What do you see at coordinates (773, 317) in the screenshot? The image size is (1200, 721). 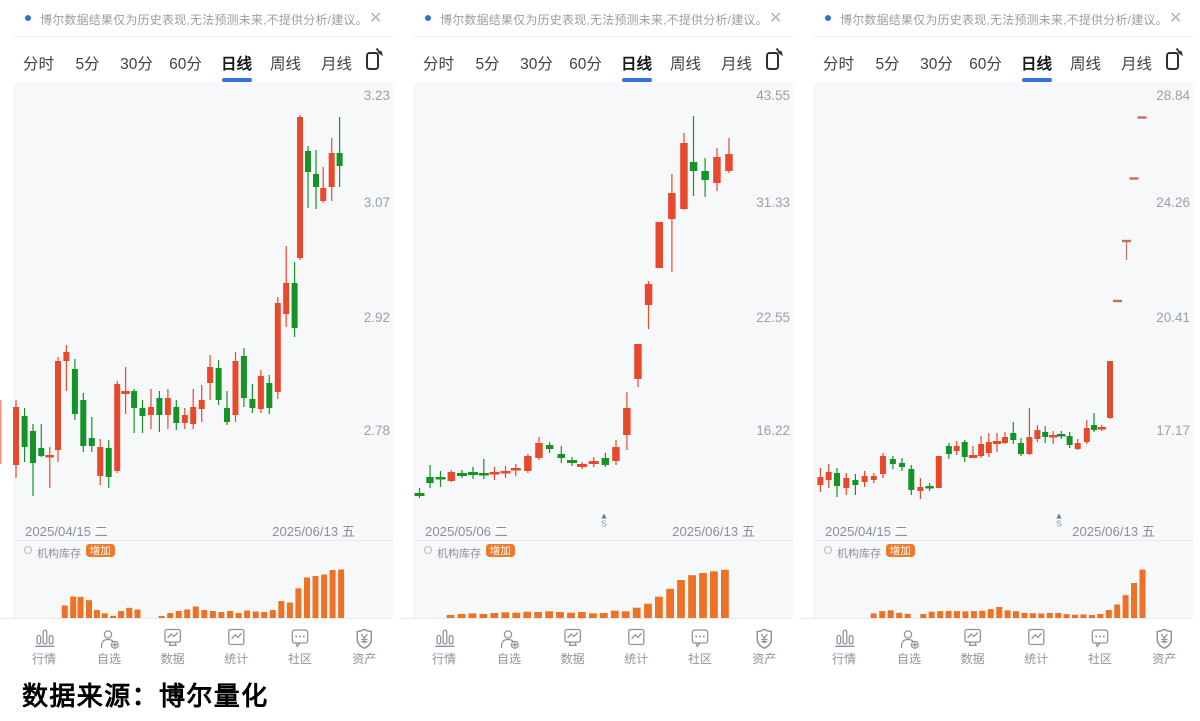 I see `svg-text: 22.55` at bounding box center [773, 317].